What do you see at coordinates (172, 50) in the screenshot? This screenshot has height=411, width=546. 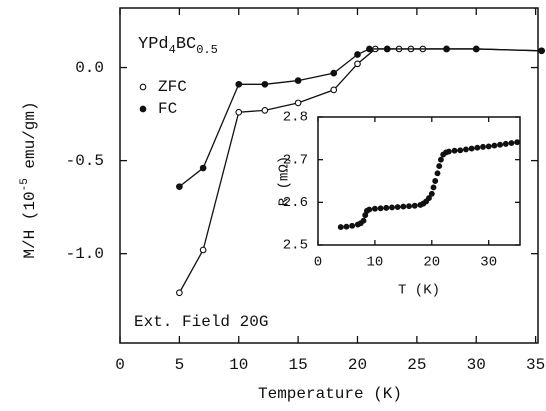 I see `compound-sub: 4` at bounding box center [172, 50].